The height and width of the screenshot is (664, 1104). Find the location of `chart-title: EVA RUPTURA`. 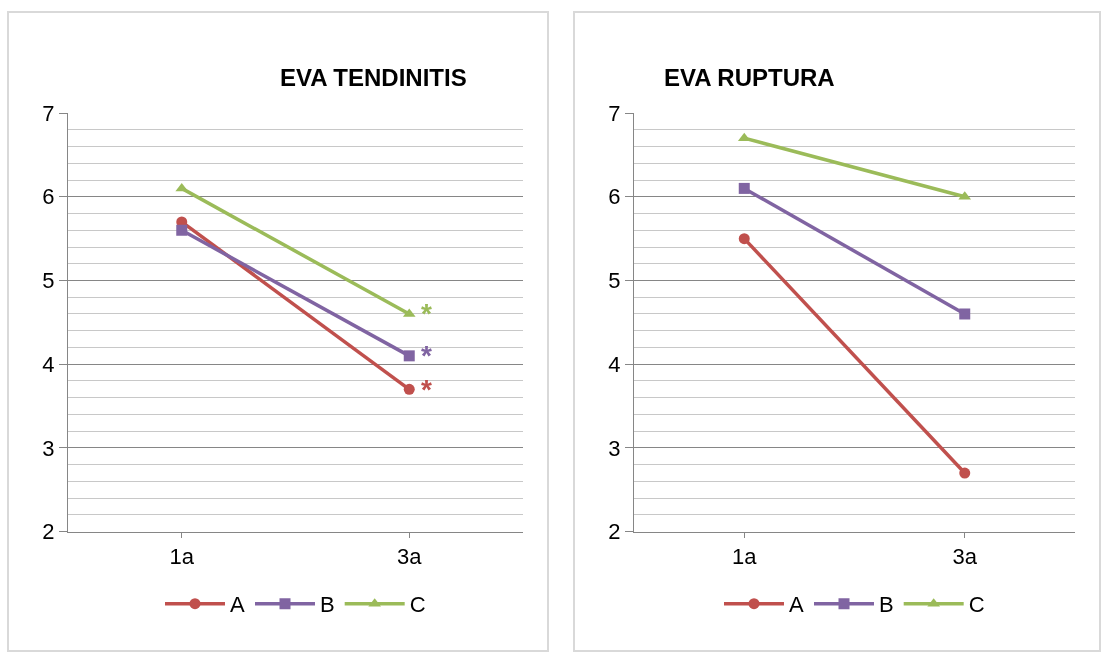

chart-title: EVA RUPTURA is located at coordinates (749, 77).